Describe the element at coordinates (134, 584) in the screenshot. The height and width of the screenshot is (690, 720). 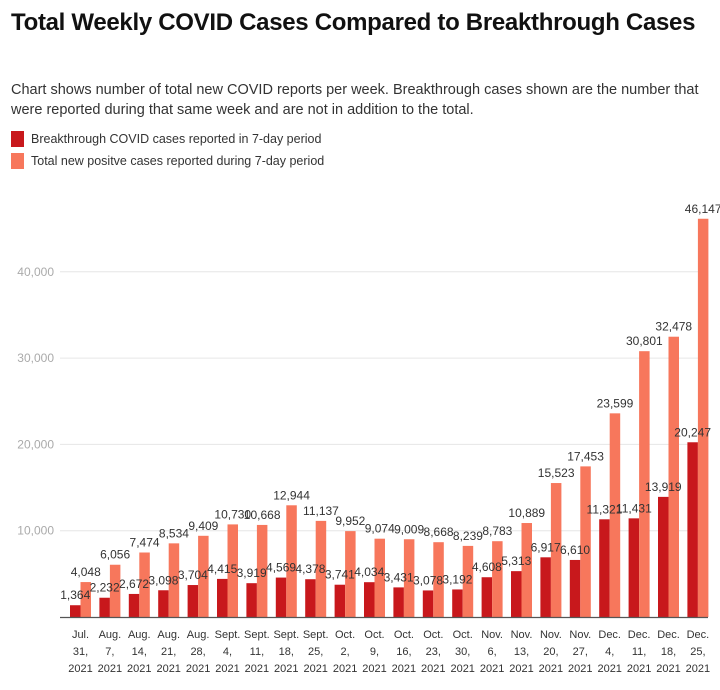
I see `data-label-breakthrough: 2,672` at that location.